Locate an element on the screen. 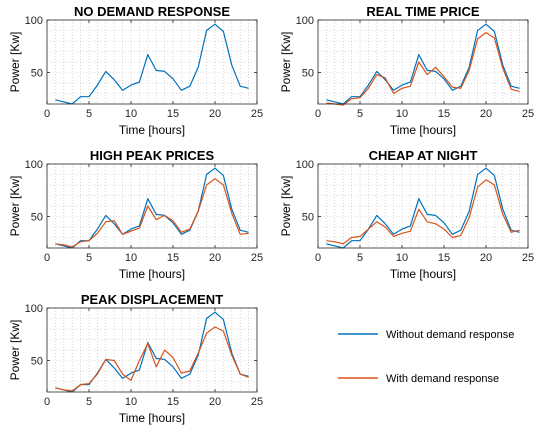  legend-label-without: Without demand response is located at coordinates (450, 335).